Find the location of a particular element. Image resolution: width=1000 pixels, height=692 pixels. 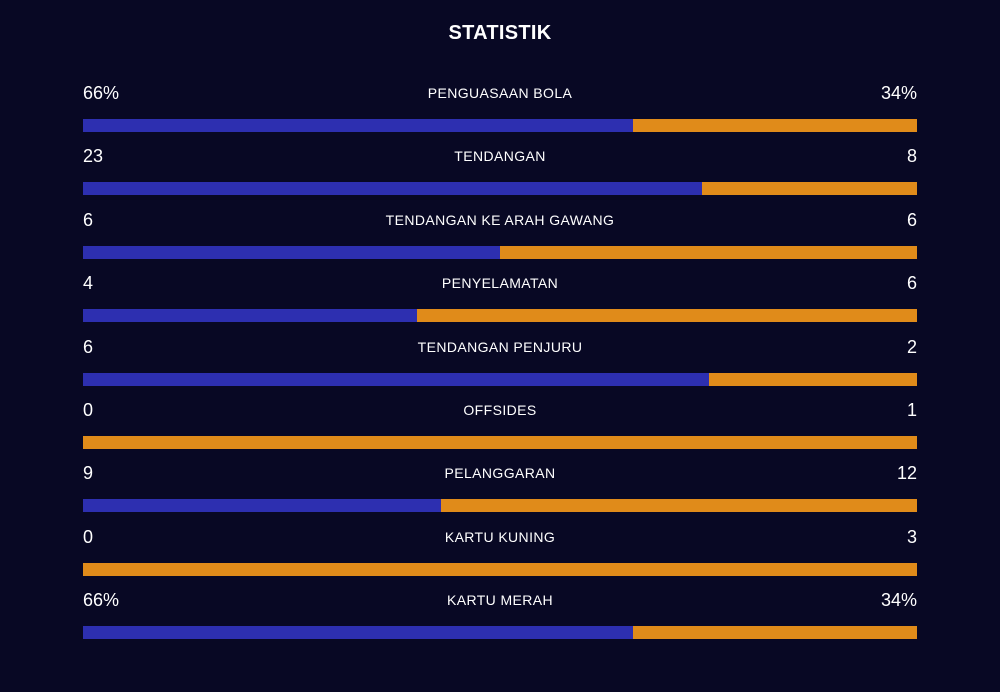

stat-label: TENDANGAN is located at coordinates (500, 156).